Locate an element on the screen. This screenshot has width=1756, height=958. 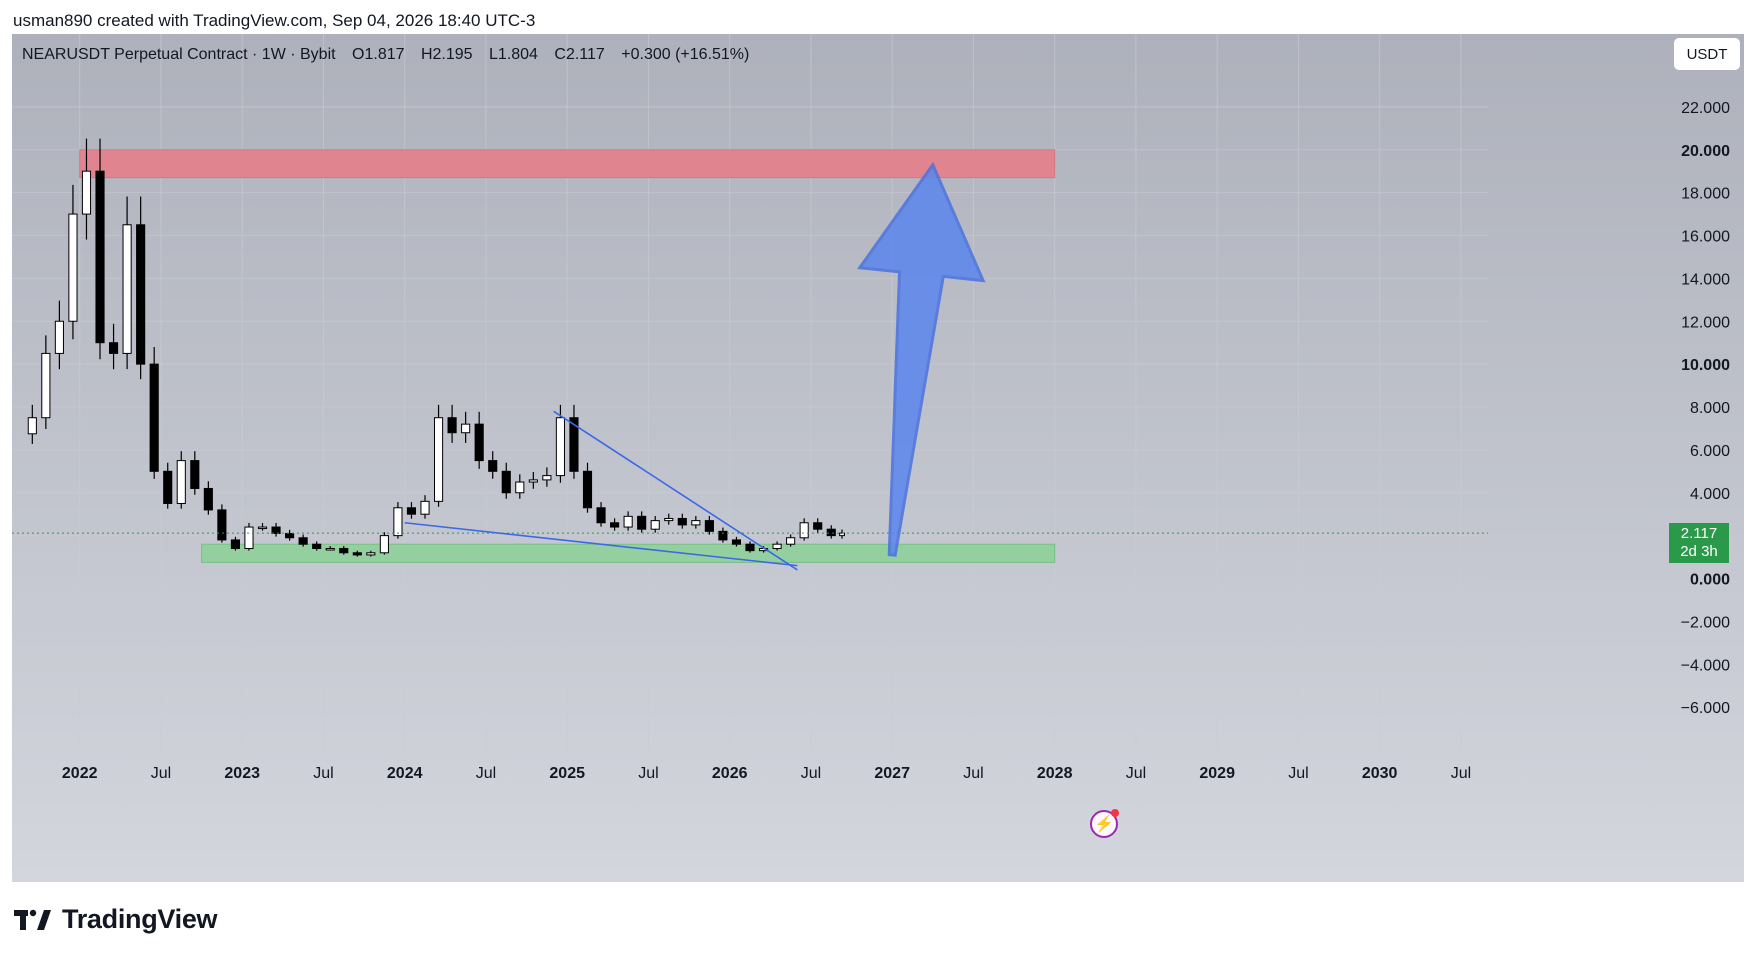
y-tick-label: 0.000 is located at coordinates (1710, 580).